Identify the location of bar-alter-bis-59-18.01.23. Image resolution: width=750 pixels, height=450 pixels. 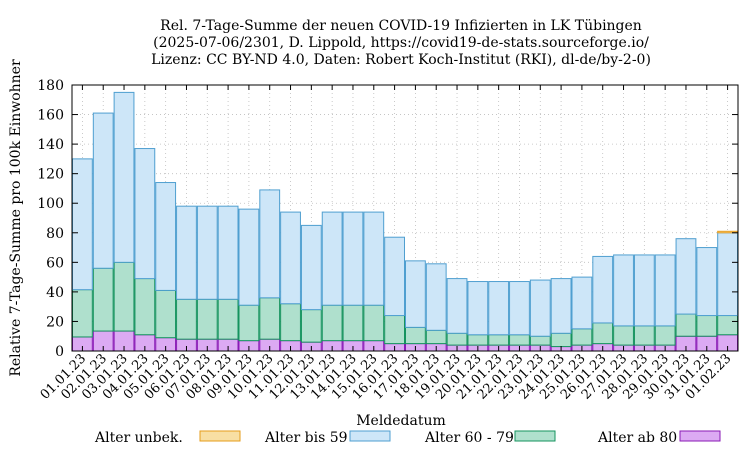
(436, 297).